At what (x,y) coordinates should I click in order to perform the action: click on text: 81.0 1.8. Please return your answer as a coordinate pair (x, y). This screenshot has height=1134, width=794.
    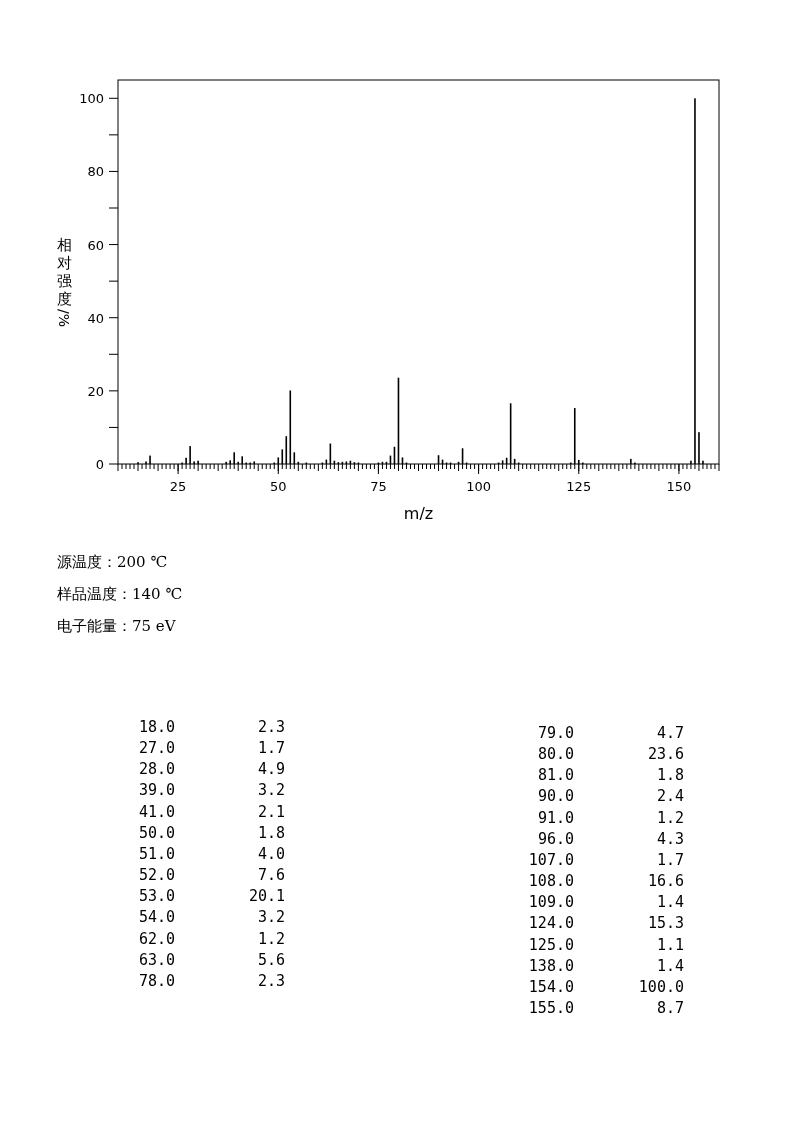
    Looking at the image, I should click on (610, 775).